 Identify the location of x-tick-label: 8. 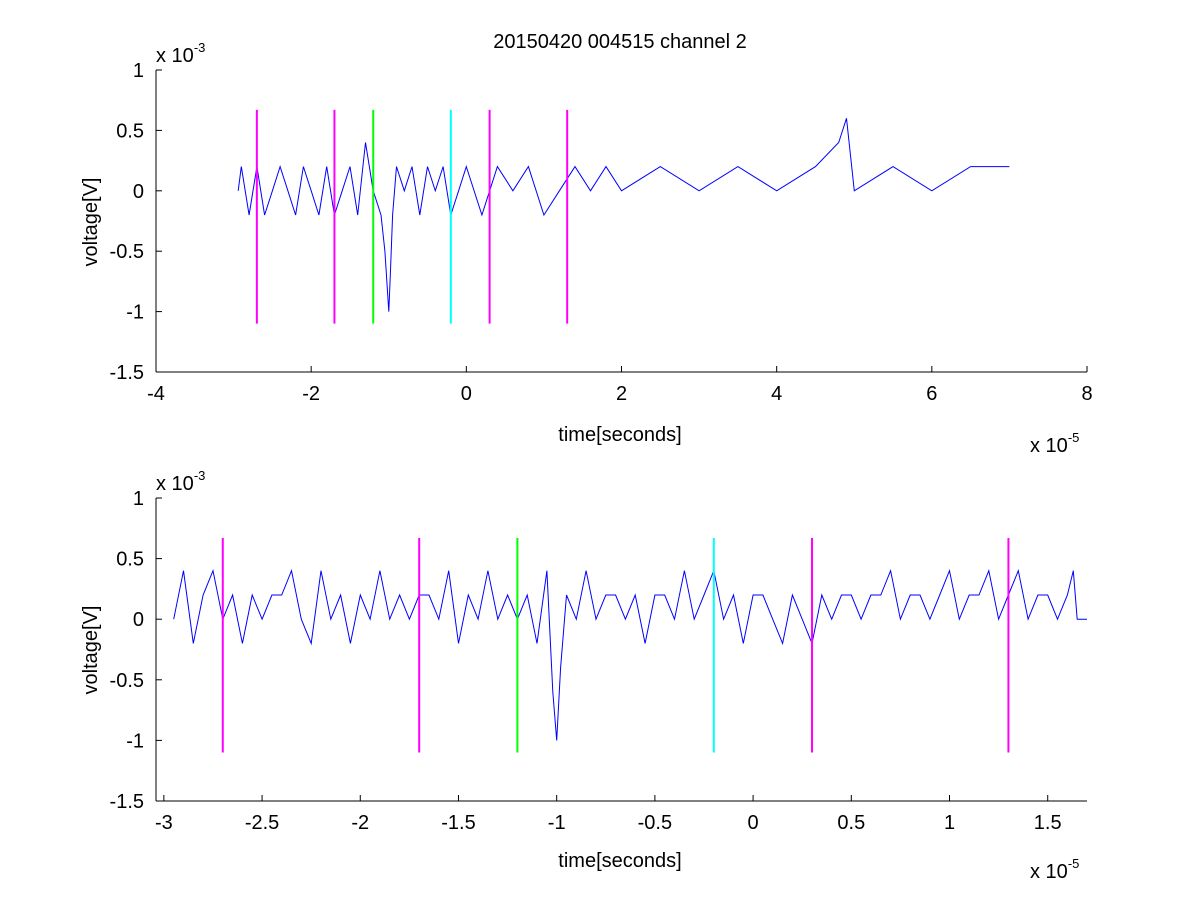
(1086, 394).